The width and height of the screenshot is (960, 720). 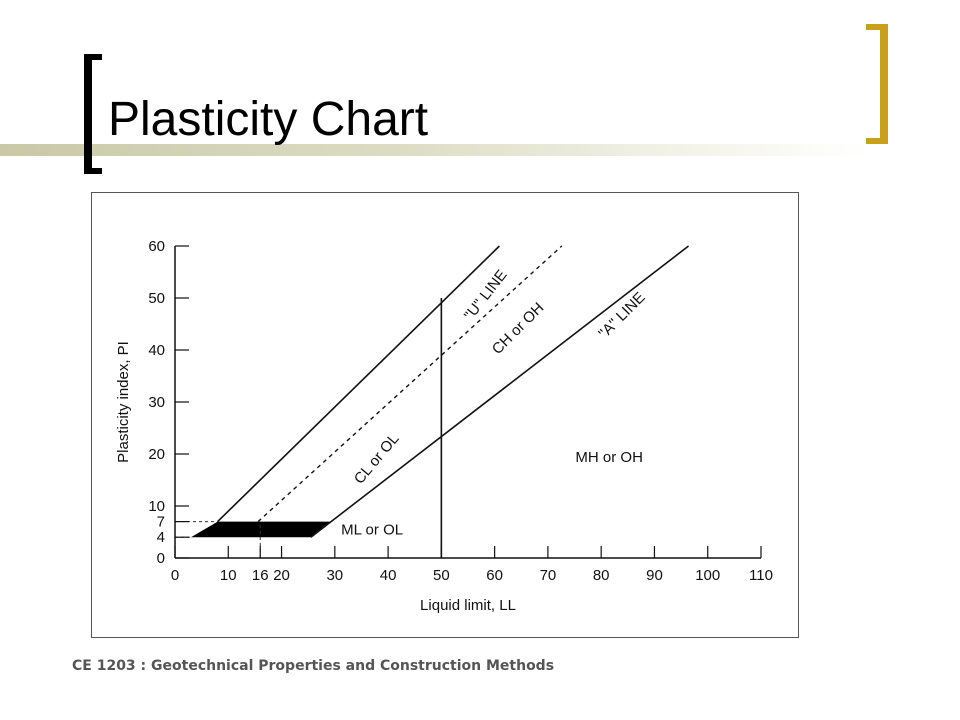 What do you see at coordinates (372, 530) in the screenshot?
I see `annotation-ml-or-ol: ML or OL` at bounding box center [372, 530].